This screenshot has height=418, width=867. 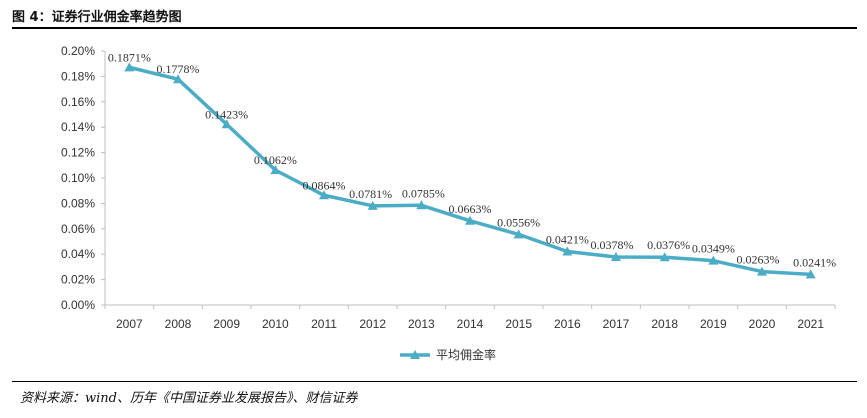 I want to click on y-tick-label: 0.16%, so click(x=78, y=102).